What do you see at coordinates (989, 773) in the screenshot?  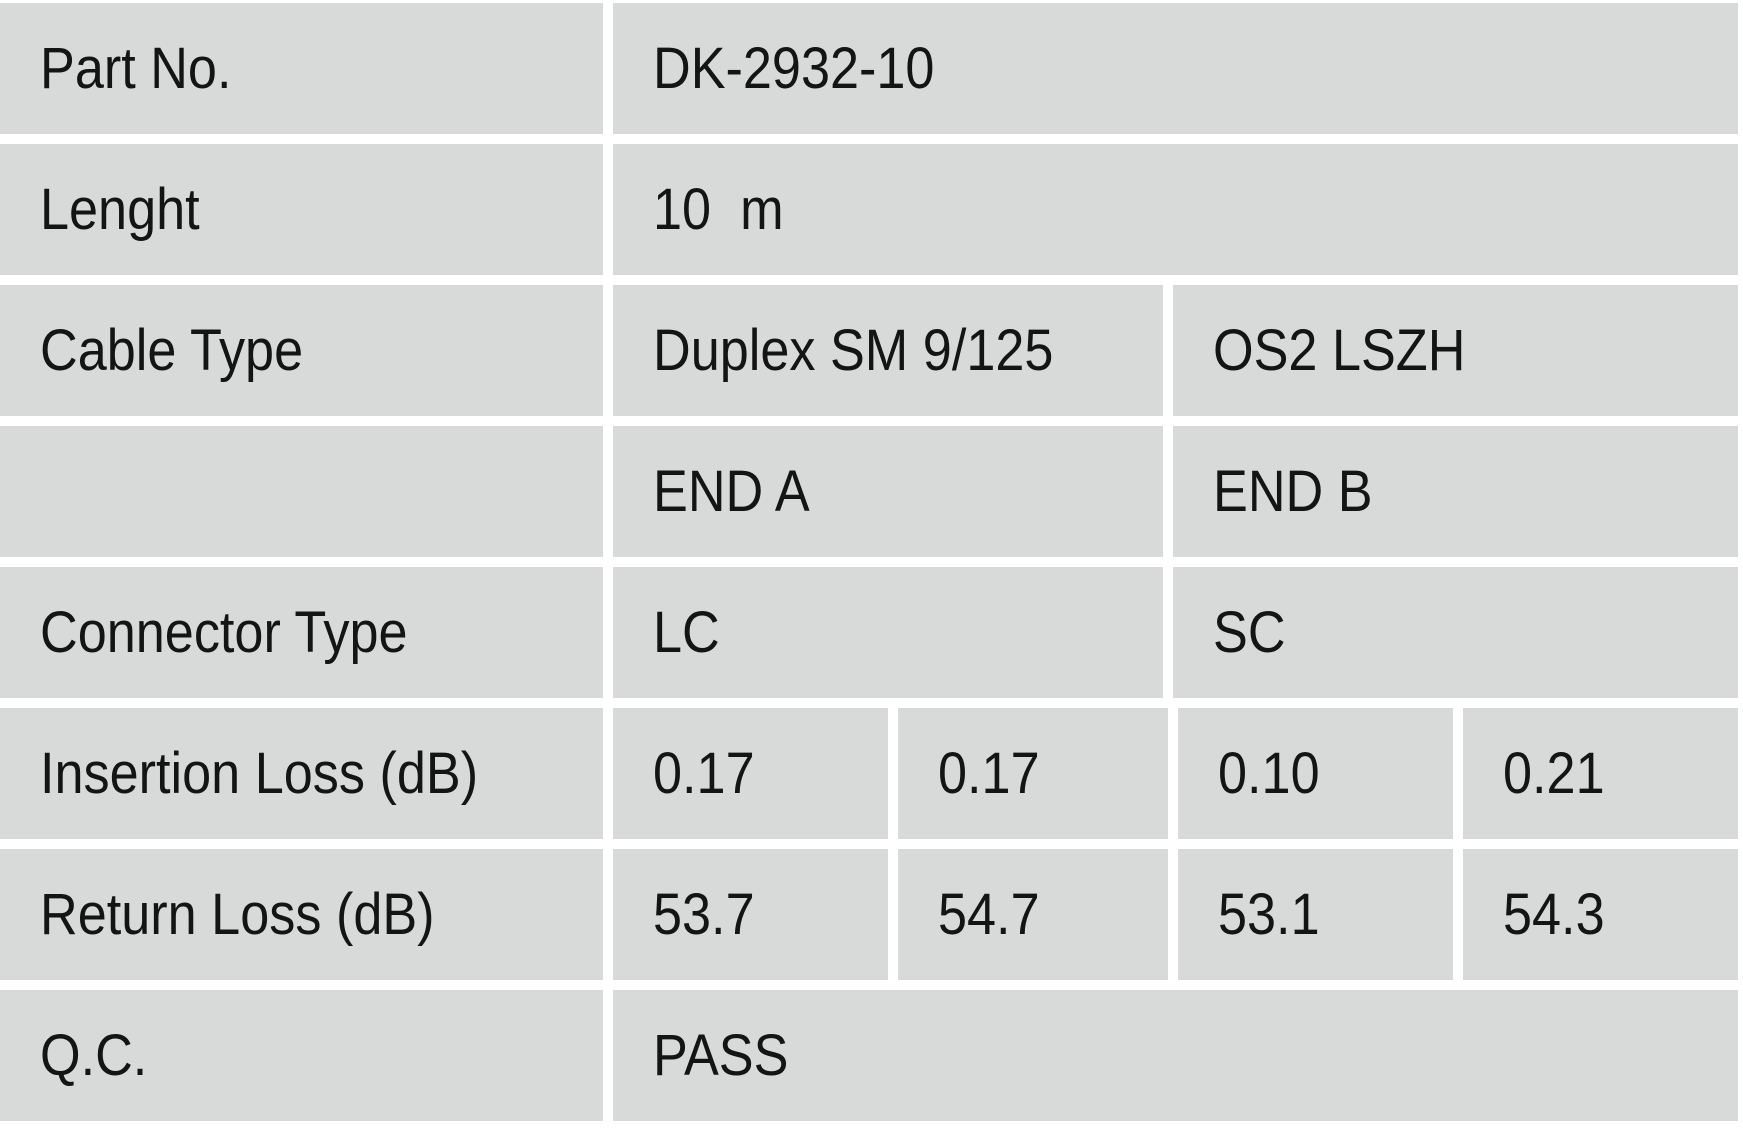 I see `insertion-loss-value-2: 0.17` at bounding box center [989, 773].